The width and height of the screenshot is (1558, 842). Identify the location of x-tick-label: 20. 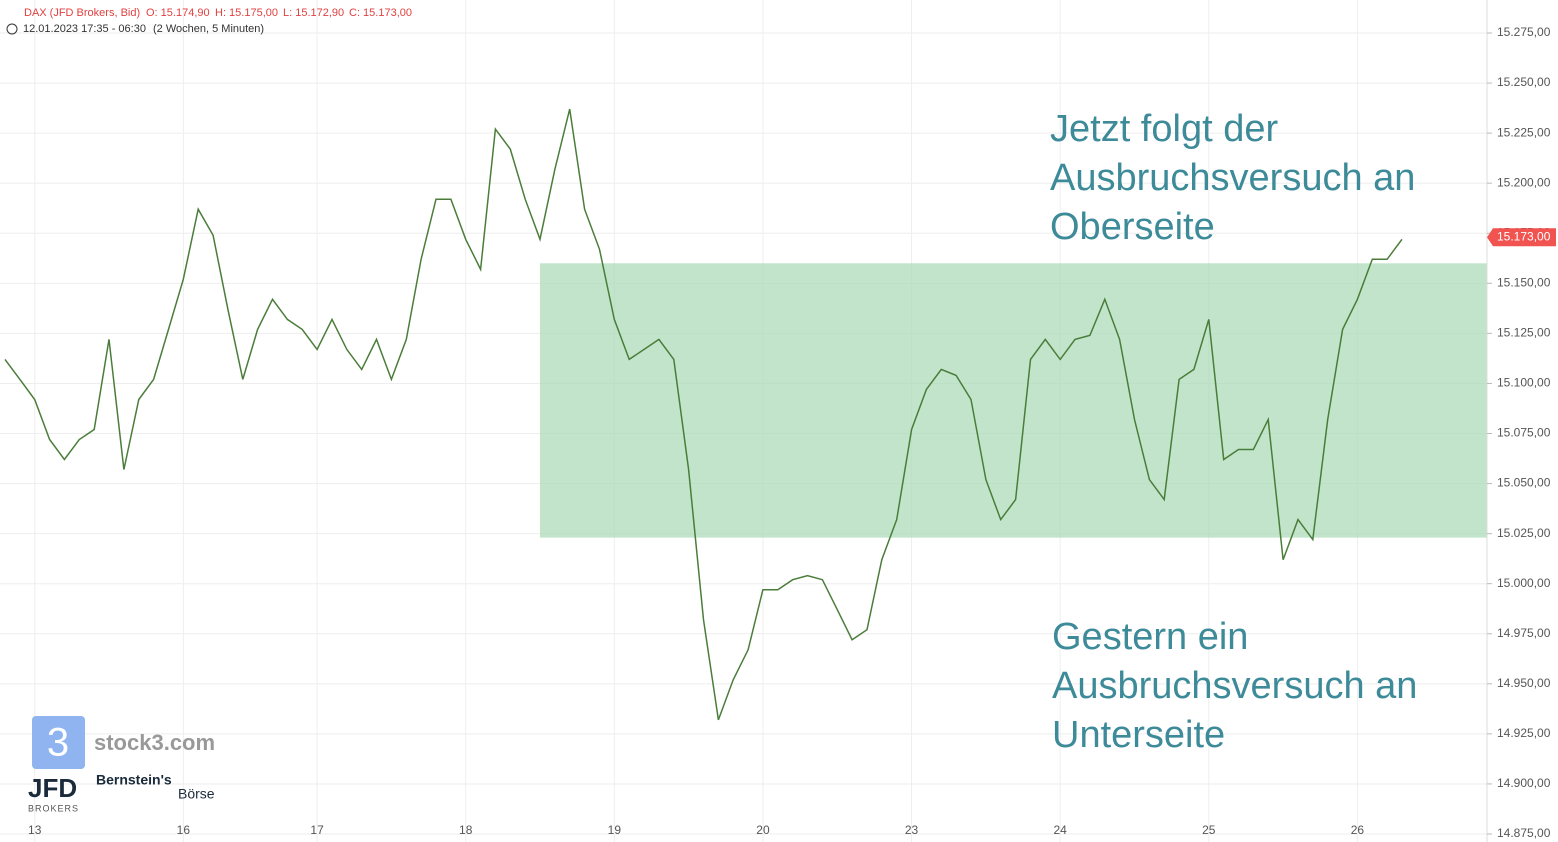
(763, 830).